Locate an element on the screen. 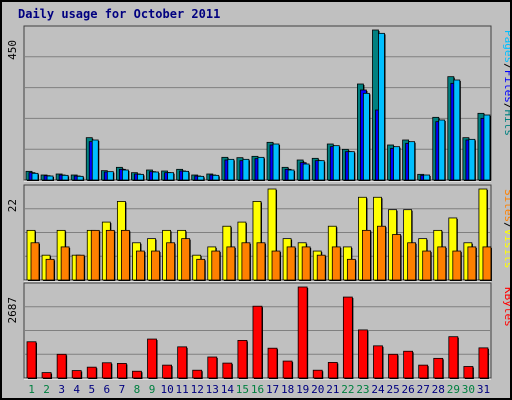  day-label: 3 is located at coordinates (61, 389).